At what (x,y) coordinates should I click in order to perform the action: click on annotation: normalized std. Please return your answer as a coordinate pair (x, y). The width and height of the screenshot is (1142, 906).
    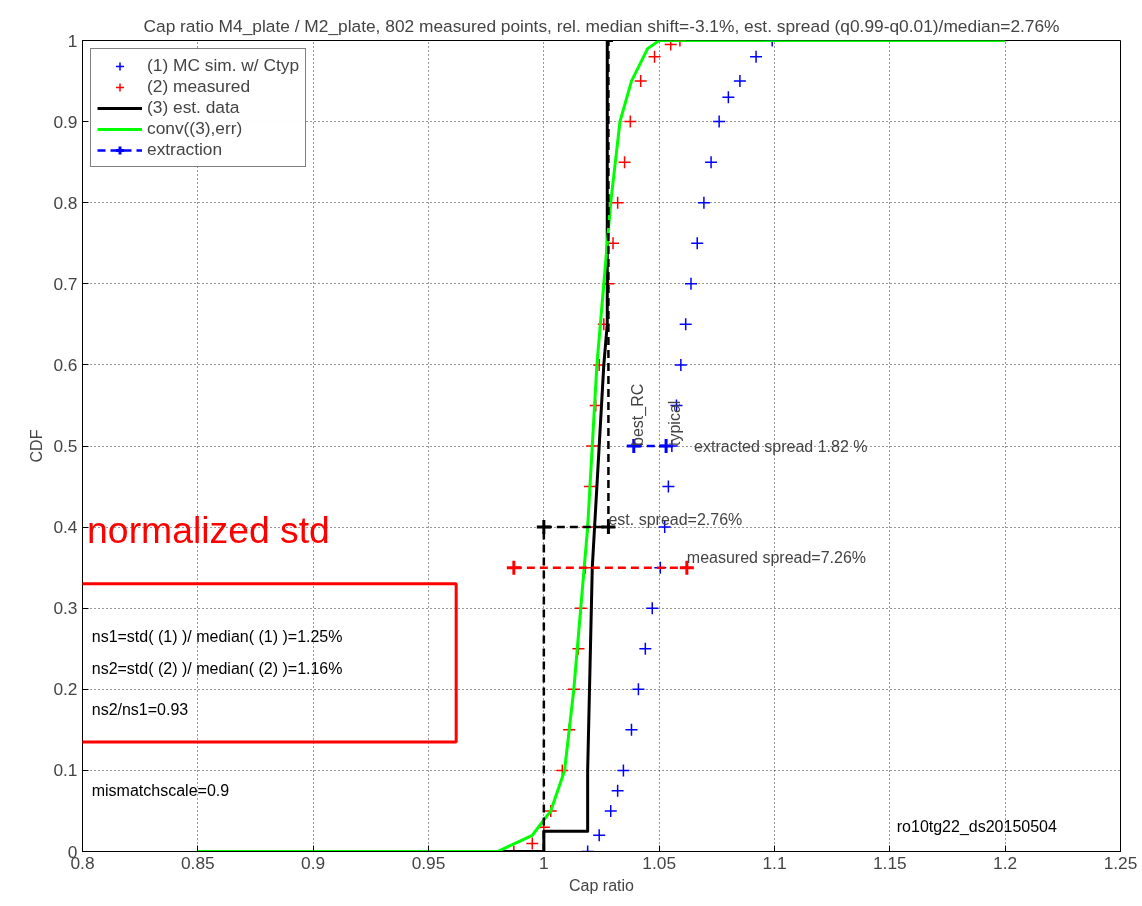
    Looking at the image, I should click on (208, 530).